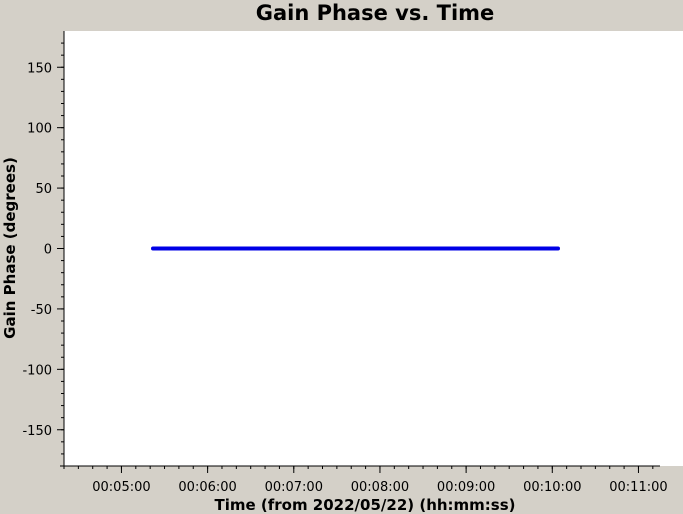  I want to click on x-tick-label: 00:11:00, so click(638, 487).